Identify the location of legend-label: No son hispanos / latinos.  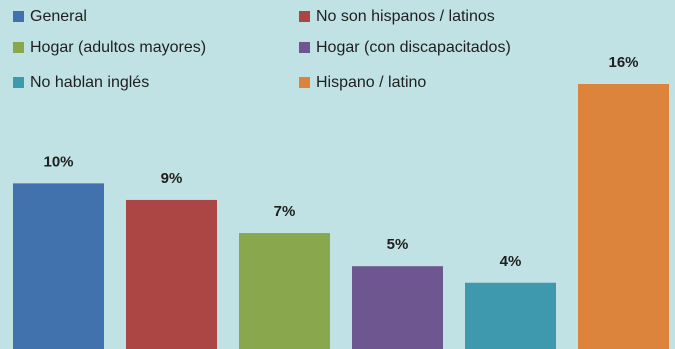
(405, 16).